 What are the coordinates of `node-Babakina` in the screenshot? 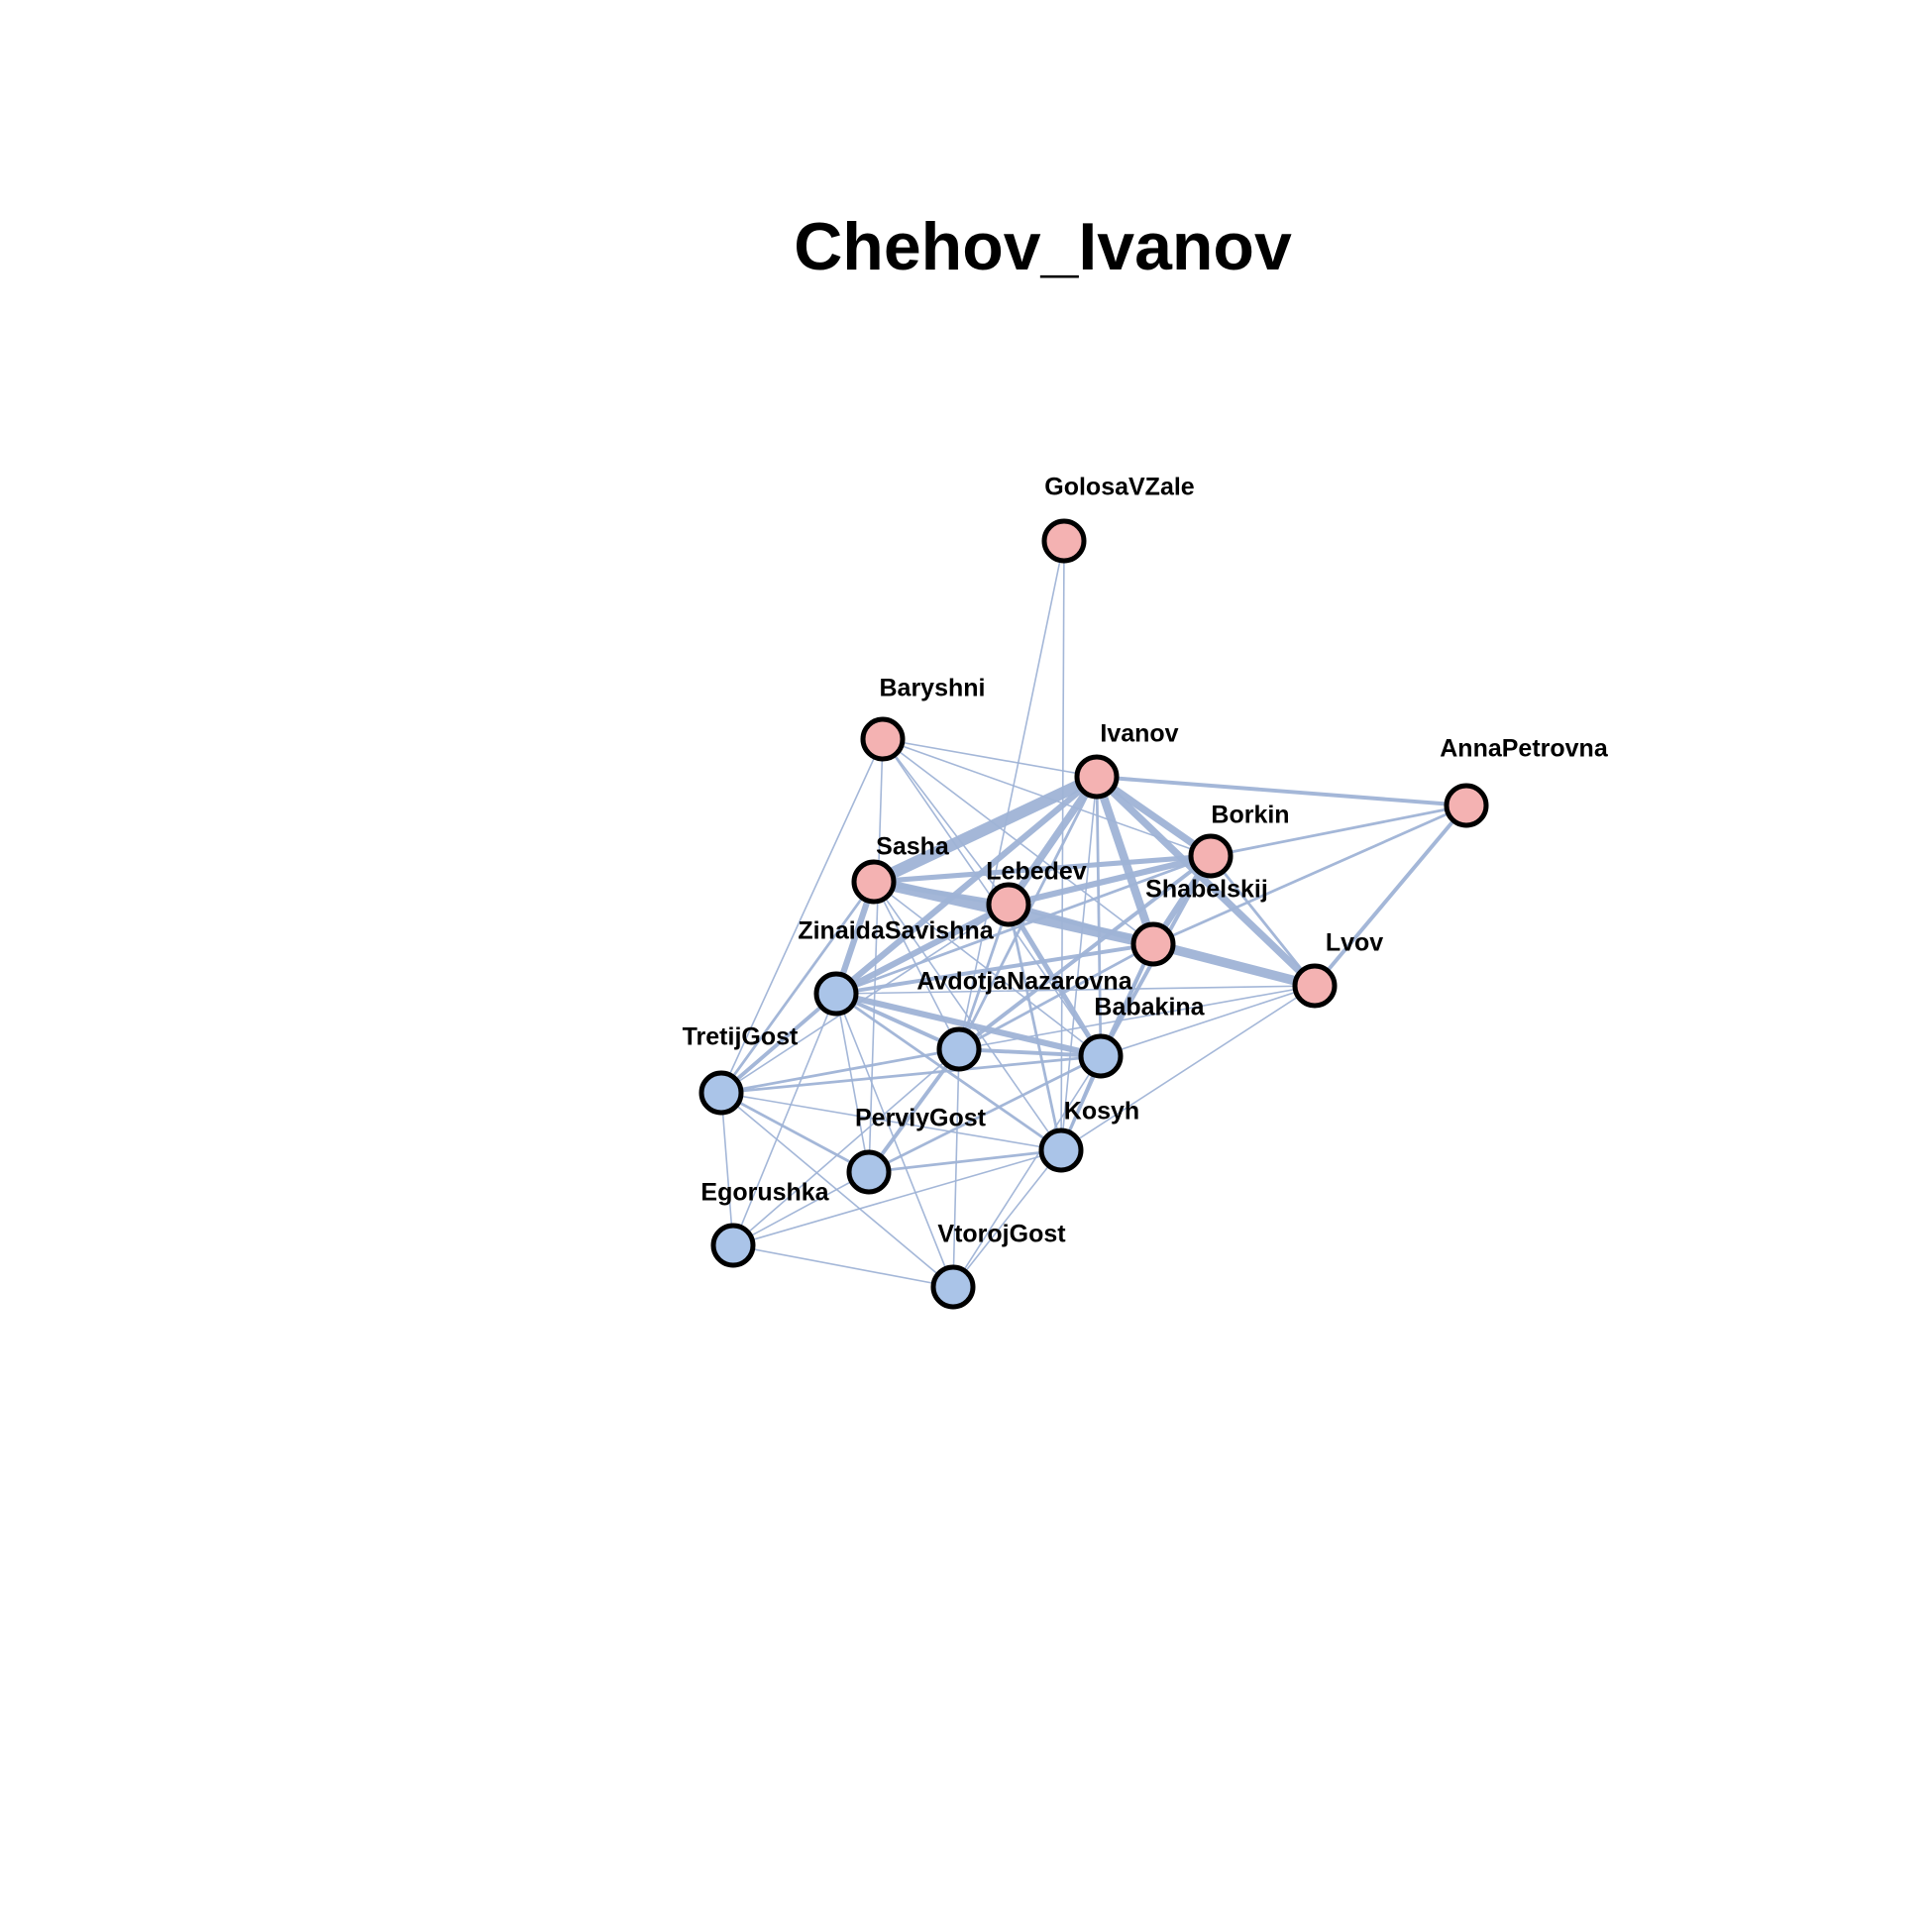 It's located at (1101, 1056).